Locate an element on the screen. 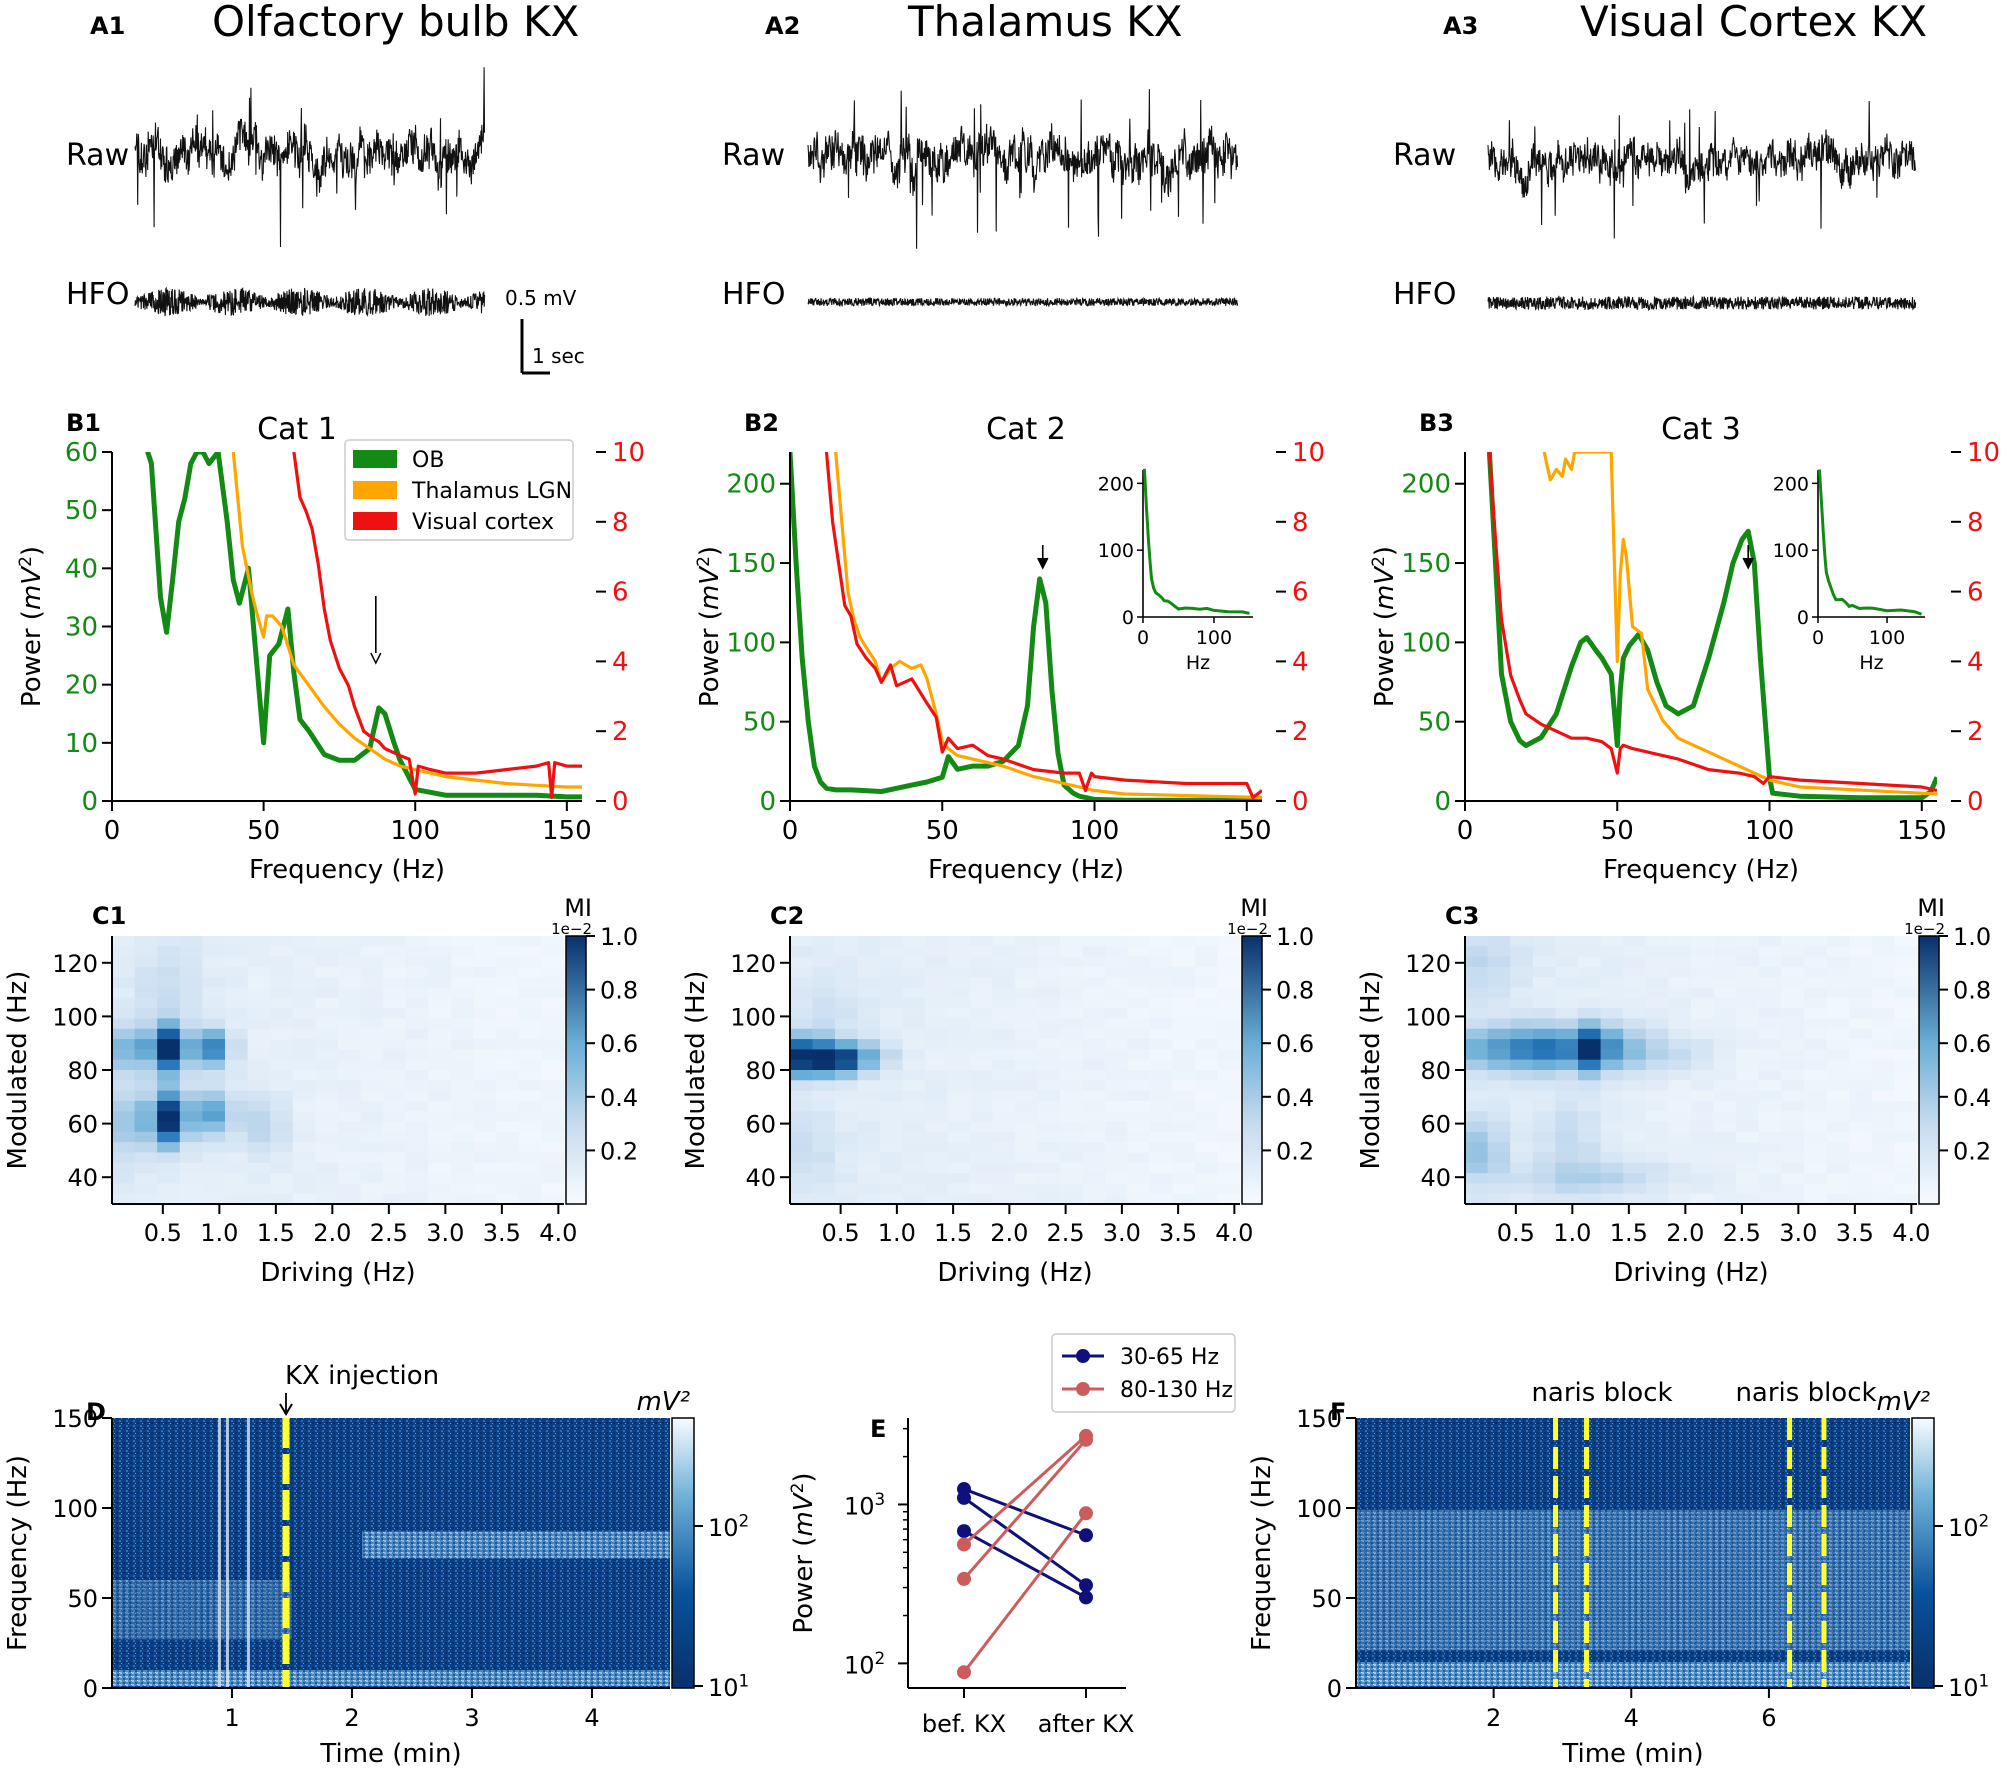  y-axis-label-C3: Modulated (Hz) is located at coordinates (1371, 1070).